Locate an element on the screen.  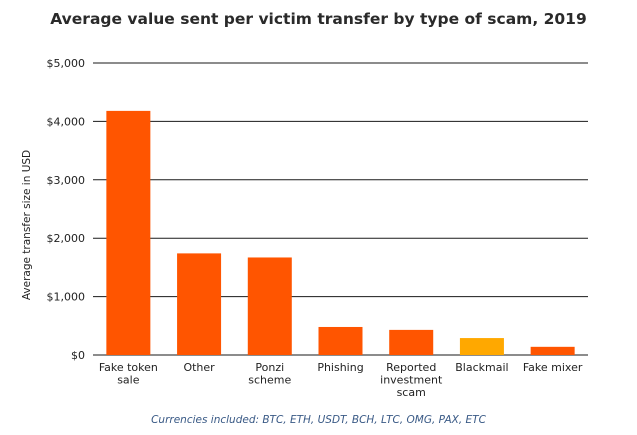
x-category-label: Fake mixer is located at coordinates (553, 367).